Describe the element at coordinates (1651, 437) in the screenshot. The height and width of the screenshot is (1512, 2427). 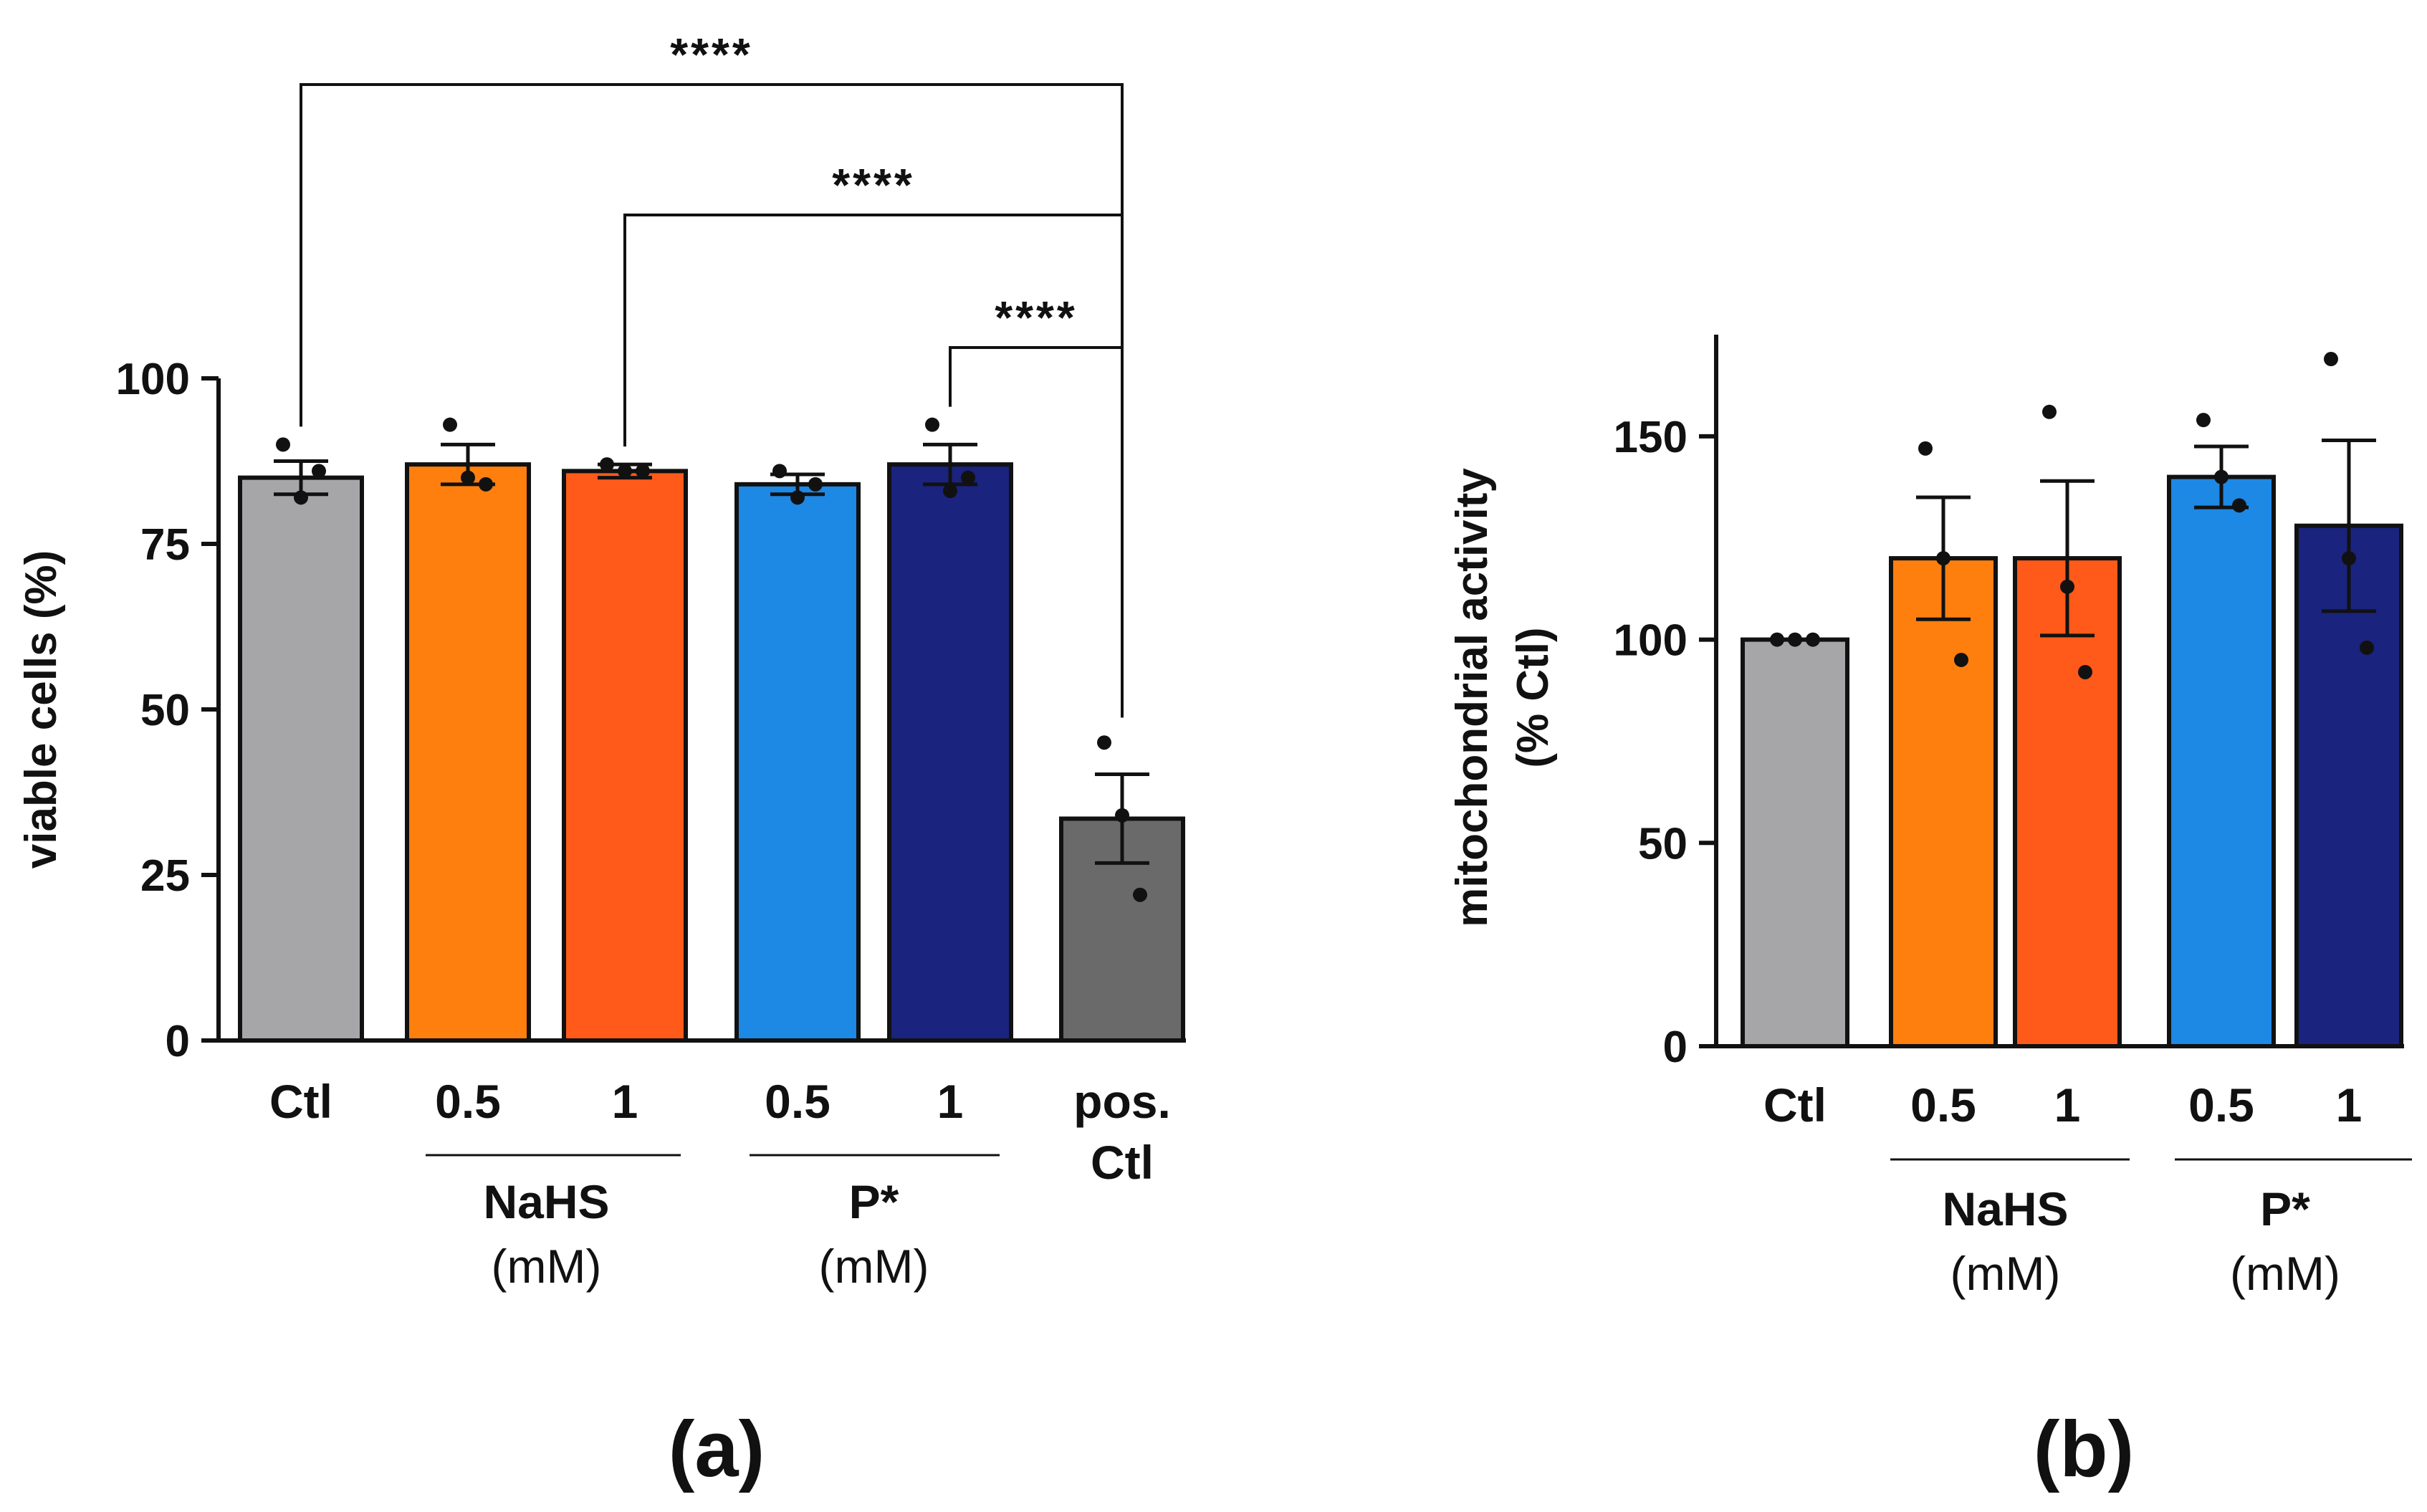
I see `y-tick-label: 150` at that location.